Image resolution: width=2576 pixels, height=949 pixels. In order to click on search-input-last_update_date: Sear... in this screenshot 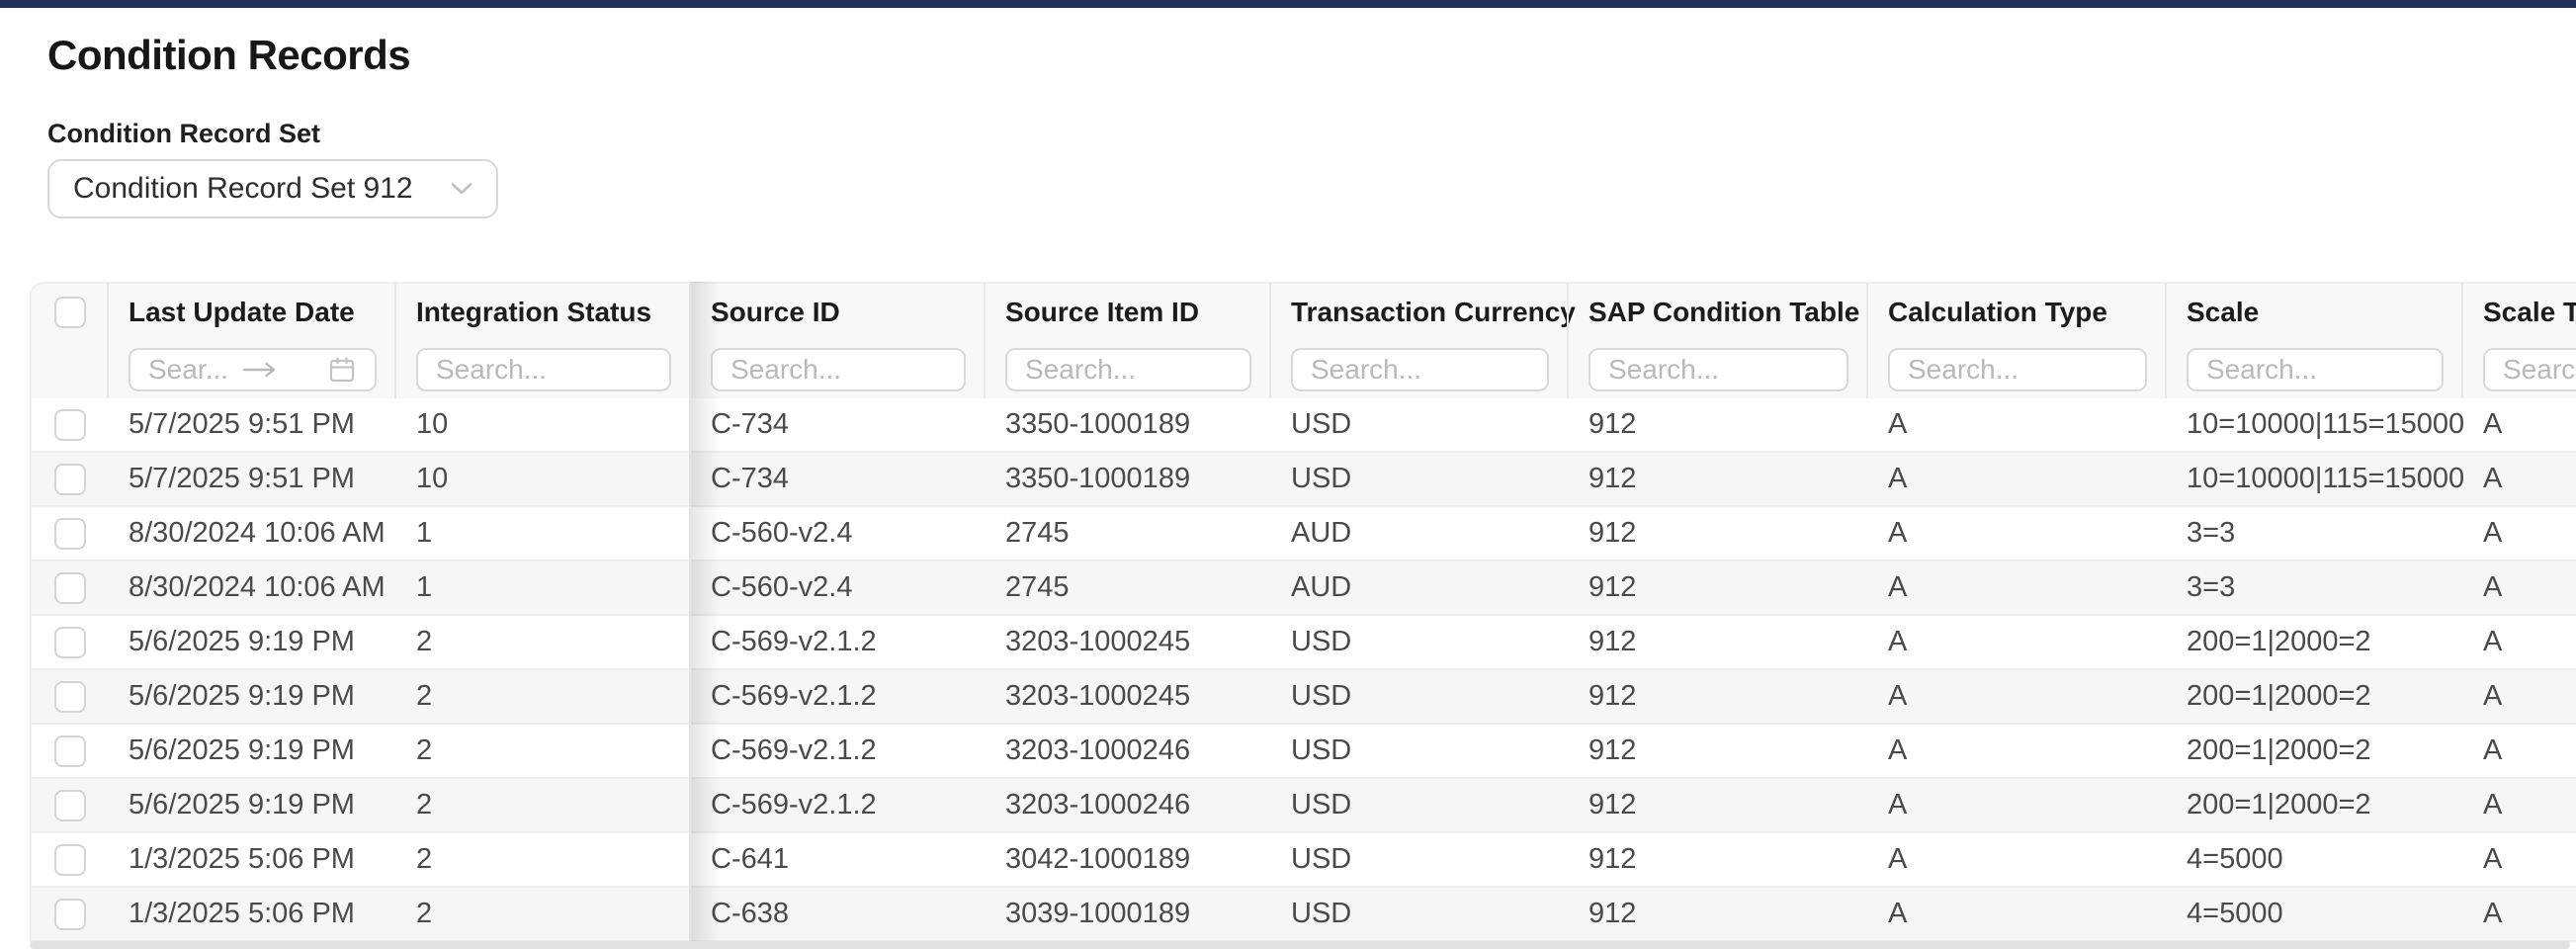, I will do `click(253, 369)`.